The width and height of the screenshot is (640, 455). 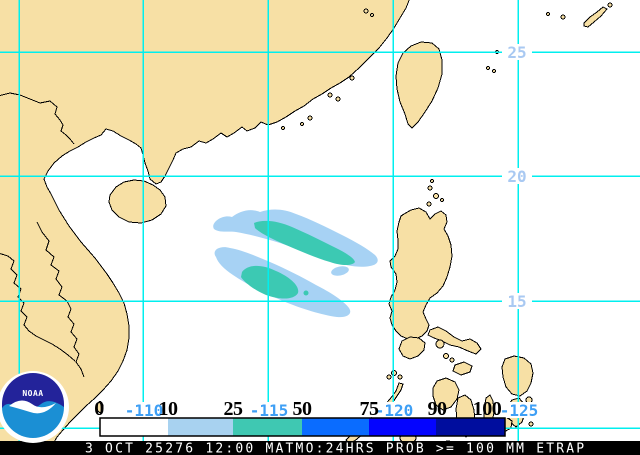 I want to click on panay-island, so click(x=446, y=394).